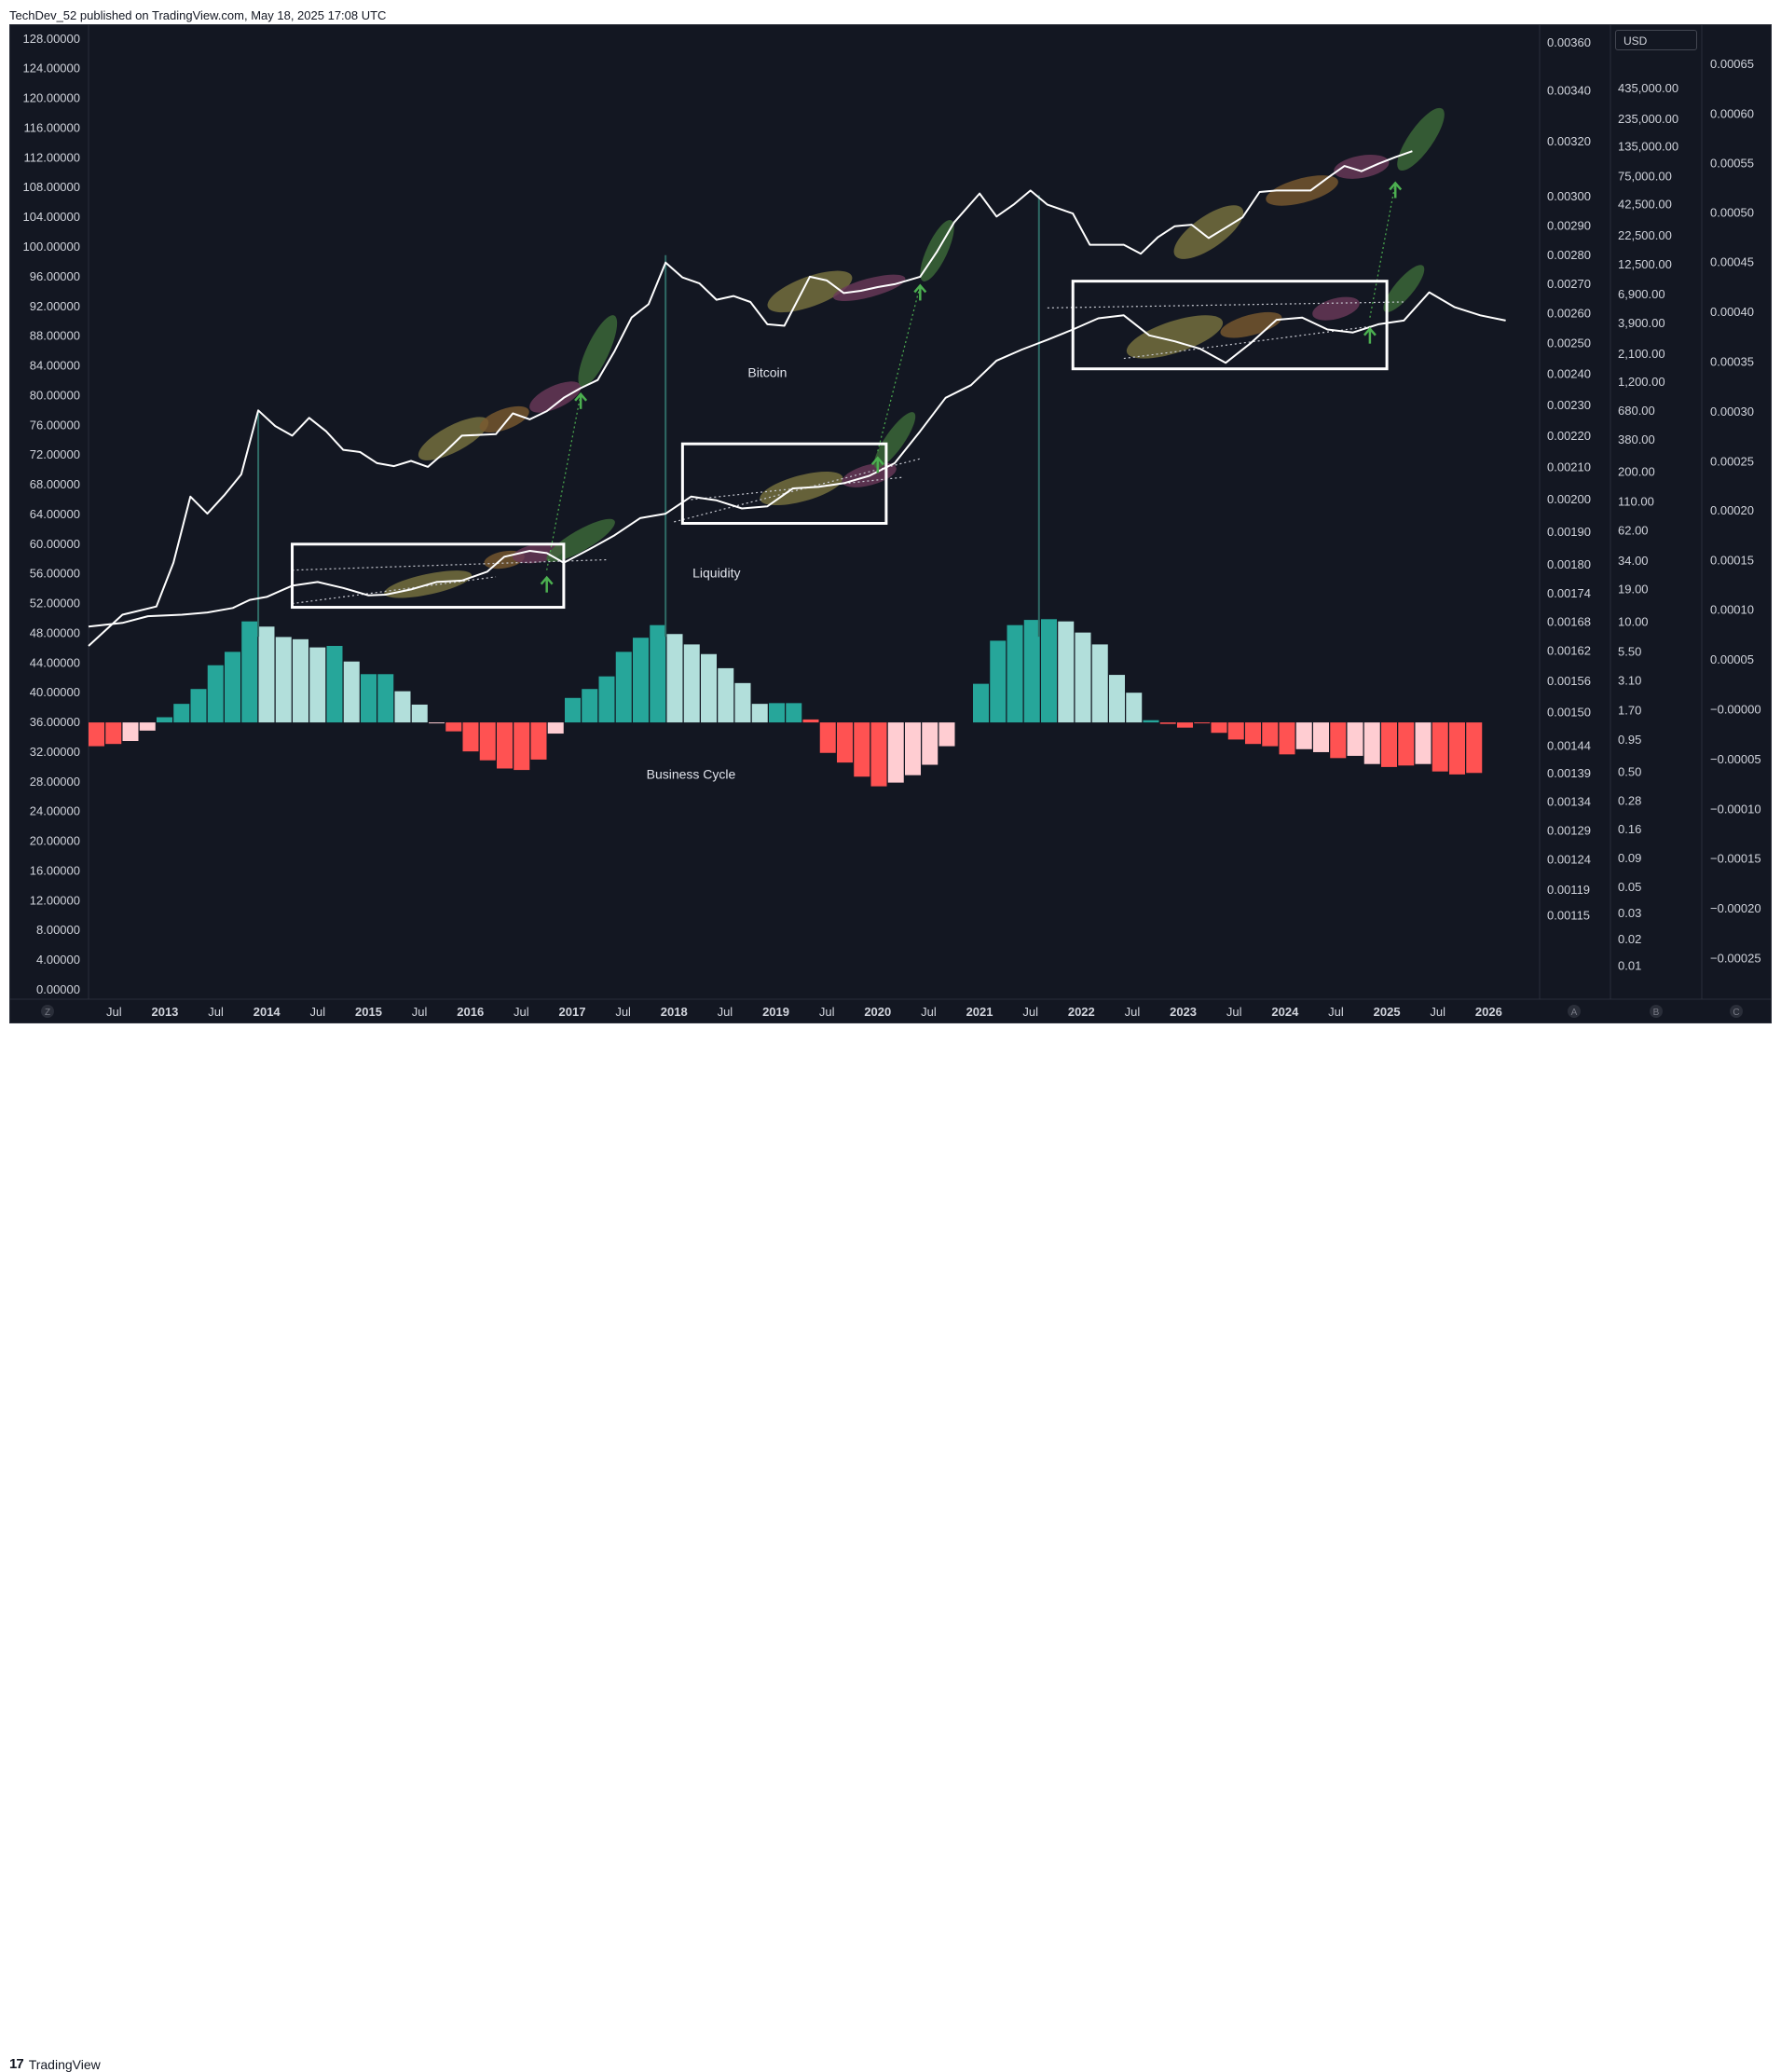 The image size is (1781, 2072). I want to click on y-tick-left: 12.00000, so click(55, 900).